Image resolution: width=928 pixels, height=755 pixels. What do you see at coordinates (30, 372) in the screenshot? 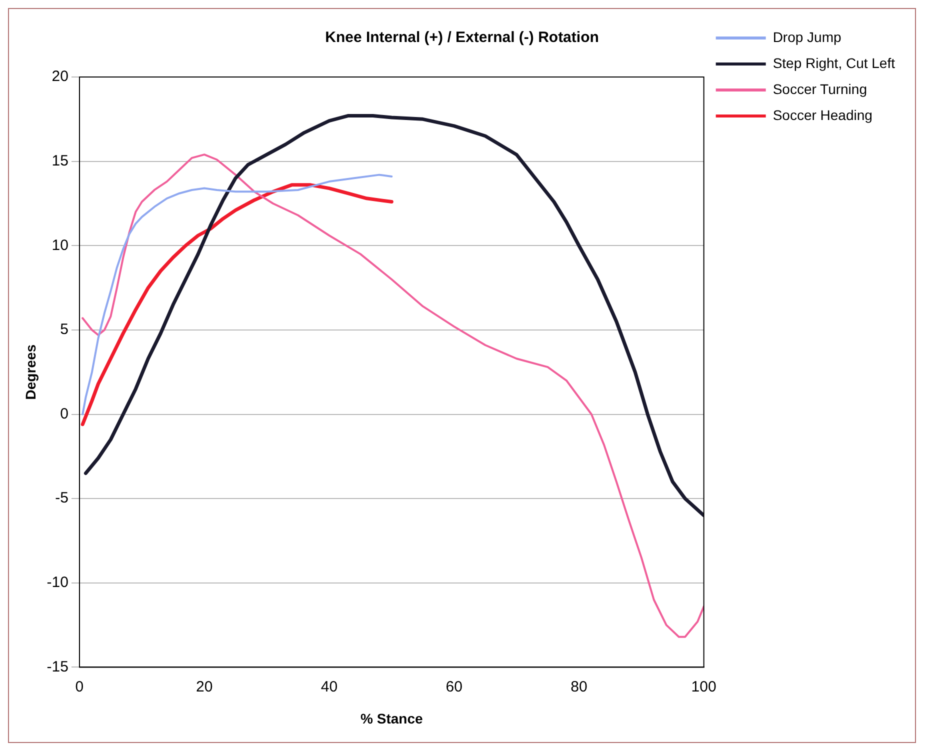
I see `y-axis-title: Degrees` at bounding box center [30, 372].